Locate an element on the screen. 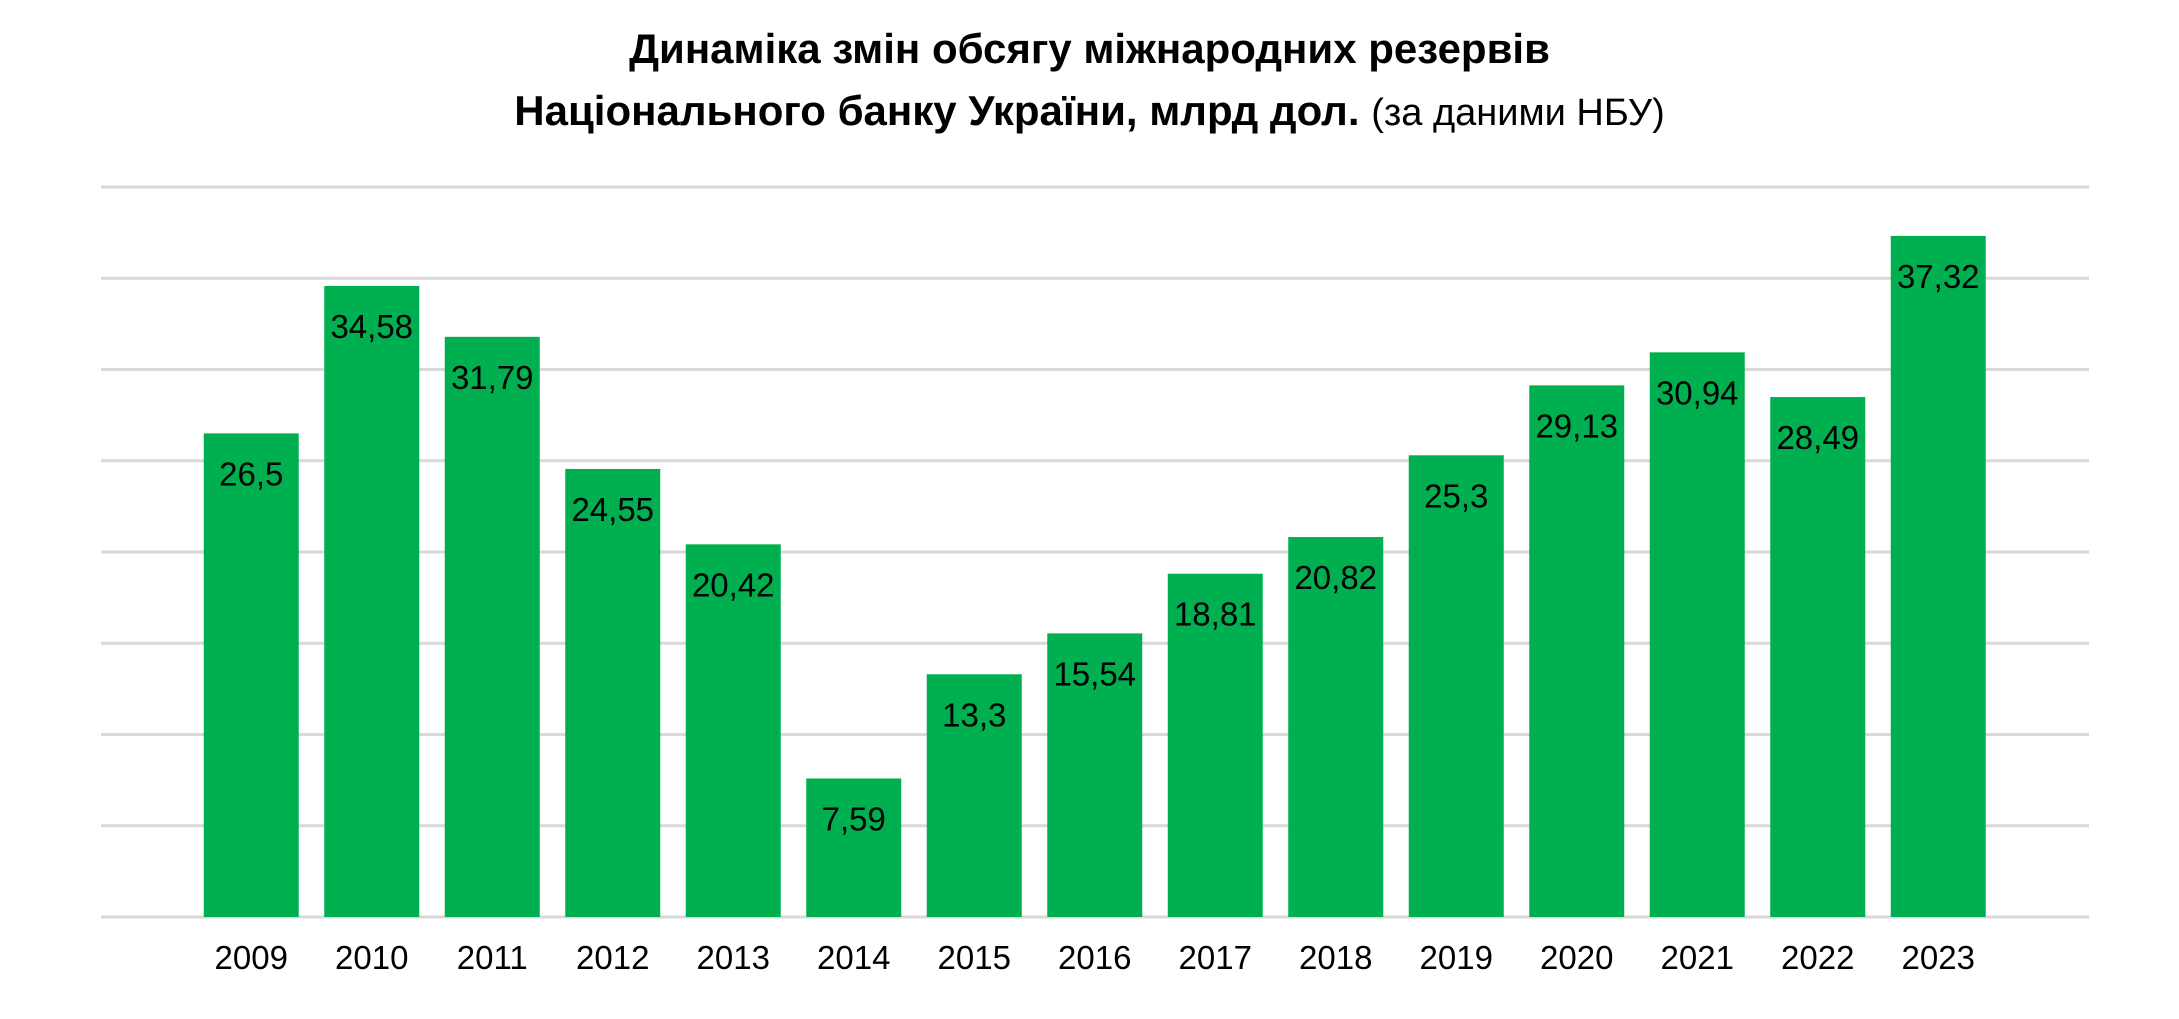 This screenshot has height=1019, width=2179. x-tick-label-2018: 2018 is located at coordinates (1335, 957).